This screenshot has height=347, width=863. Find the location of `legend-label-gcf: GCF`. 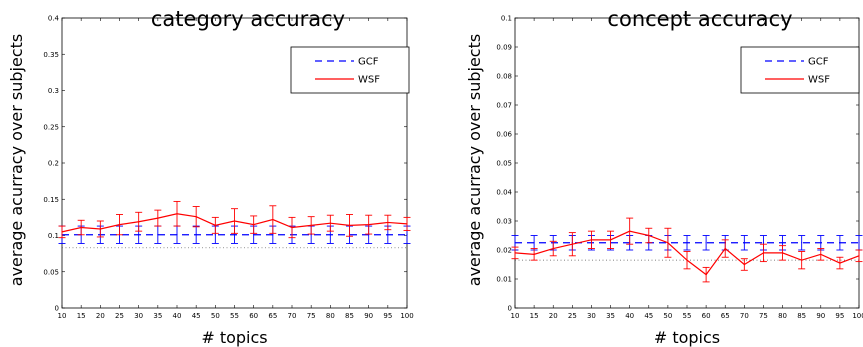

legend-label-gcf: GCF is located at coordinates (818, 62).